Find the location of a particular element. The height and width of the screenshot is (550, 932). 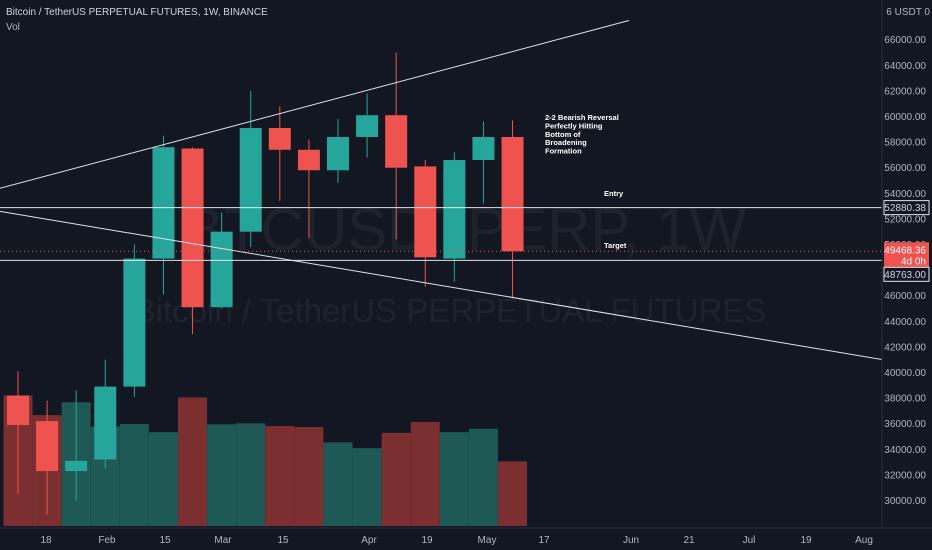

y-tick-label: 62000.00 is located at coordinates (905, 91).